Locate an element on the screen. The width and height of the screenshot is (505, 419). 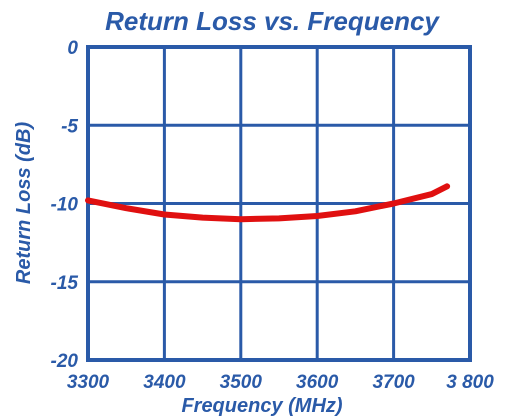
x-tick-label: 3700 is located at coordinates (393, 382).